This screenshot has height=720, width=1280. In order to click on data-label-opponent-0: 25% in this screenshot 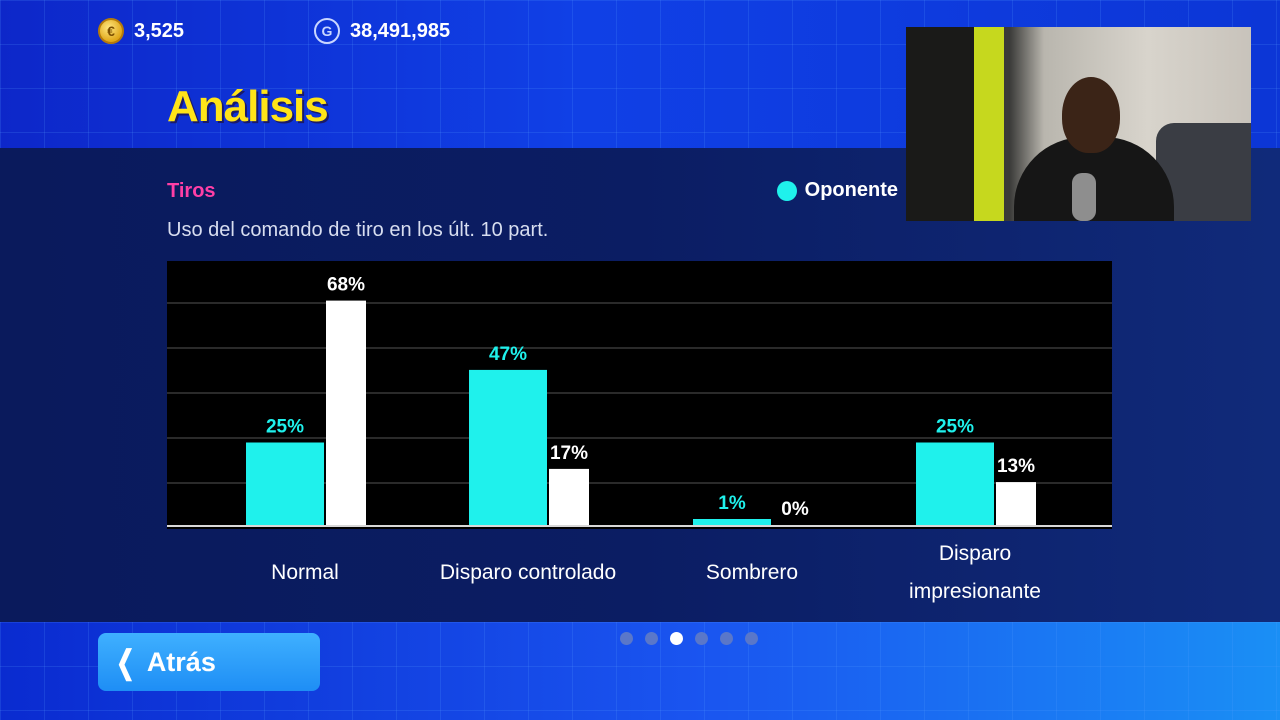, I will do `click(285, 427)`.